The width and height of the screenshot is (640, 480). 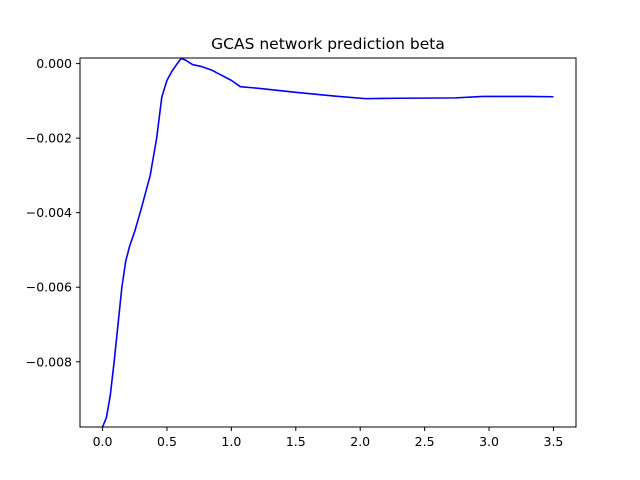 What do you see at coordinates (554, 441) in the screenshot?
I see `x-tick-label: 3.5` at bounding box center [554, 441].